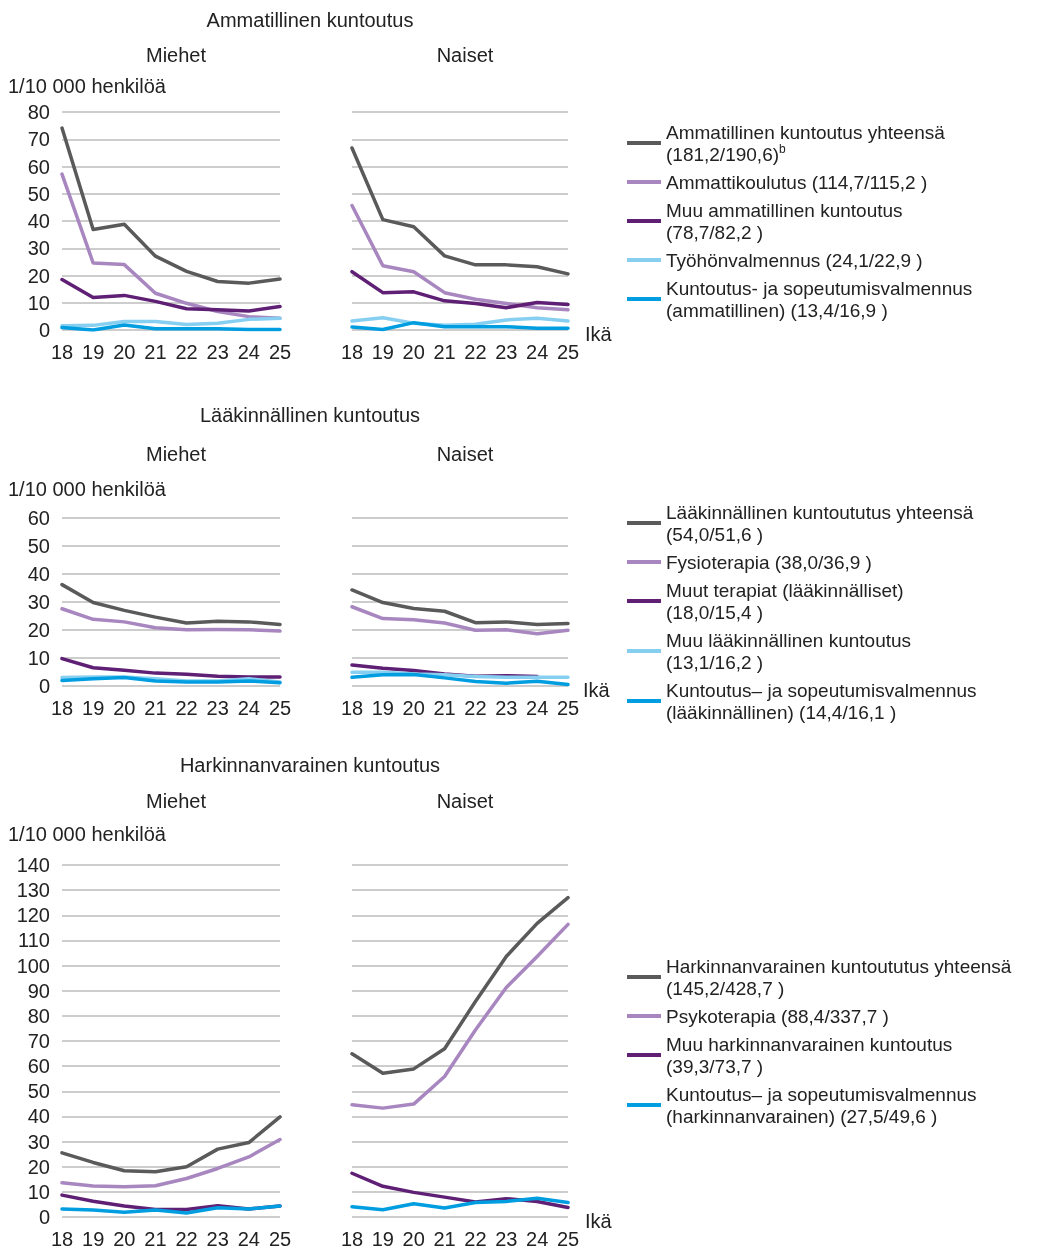  Describe the element at coordinates (820, 523) in the screenshot. I see `legend-label: Lääkinnällinen kuntoututus yhteensä (54,0/51,6 )` at that location.